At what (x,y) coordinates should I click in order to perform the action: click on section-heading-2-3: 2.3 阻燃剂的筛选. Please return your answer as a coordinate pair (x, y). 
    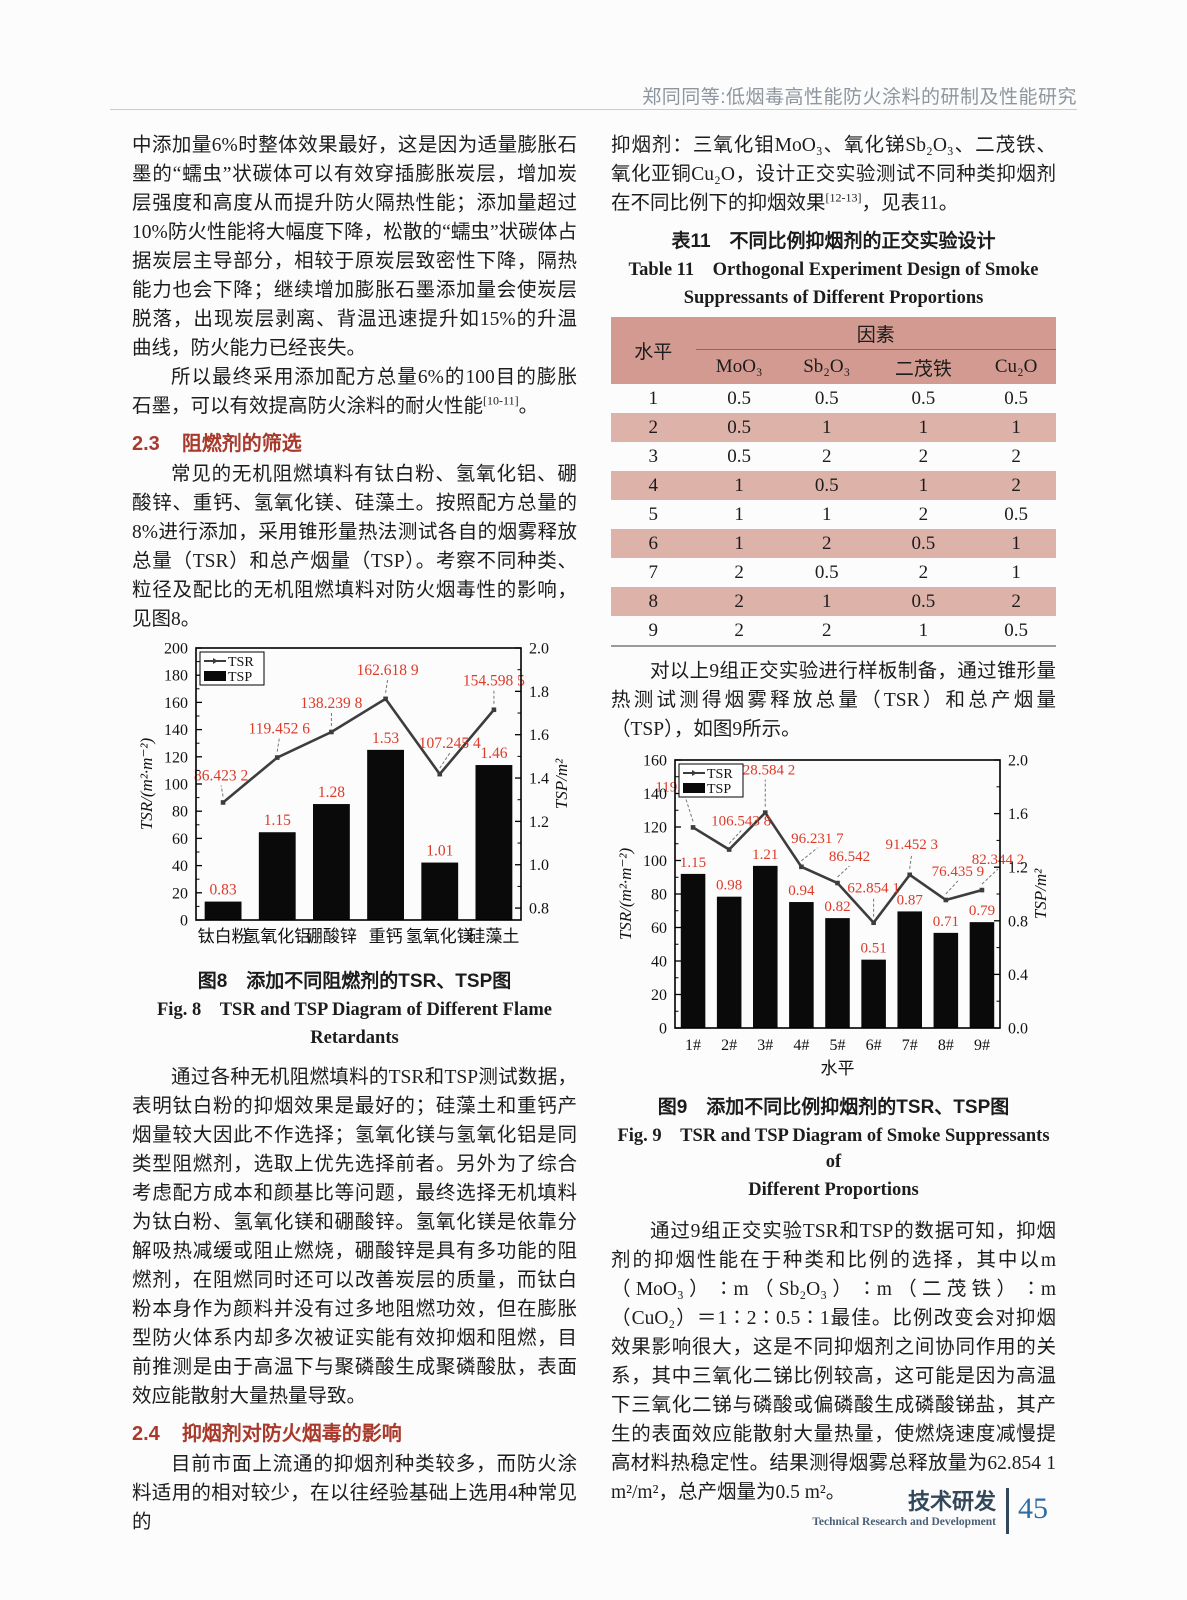
    Looking at the image, I should click on (354, 441).